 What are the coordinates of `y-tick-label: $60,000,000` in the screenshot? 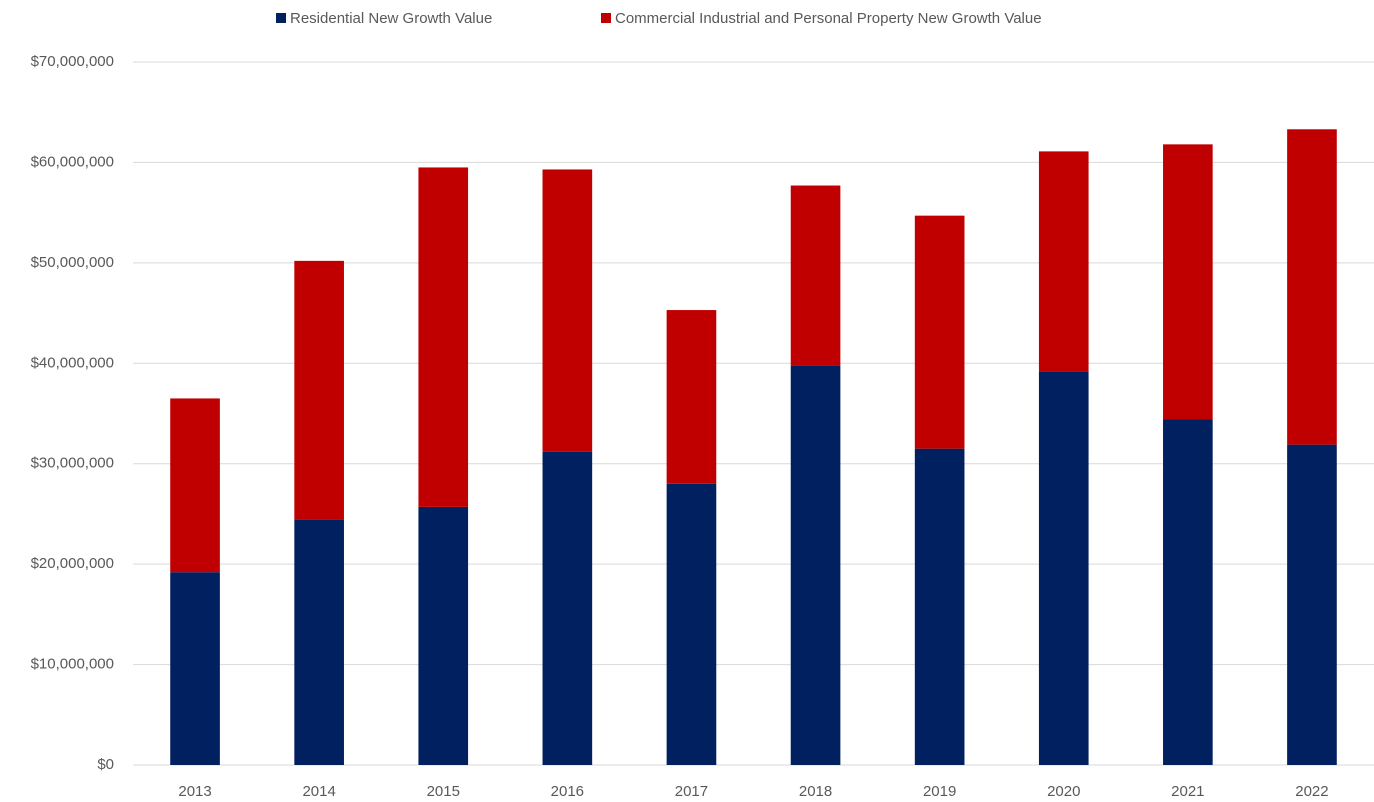 It's located at (72, 161).